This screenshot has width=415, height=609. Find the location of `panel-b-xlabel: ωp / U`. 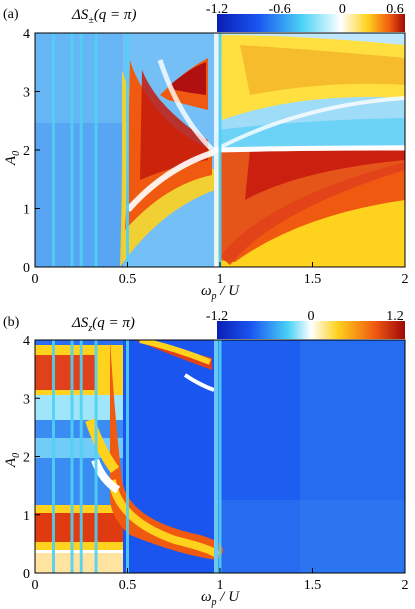

panel-b-xlabel: ωp / U is located at coordinates (220, 598).